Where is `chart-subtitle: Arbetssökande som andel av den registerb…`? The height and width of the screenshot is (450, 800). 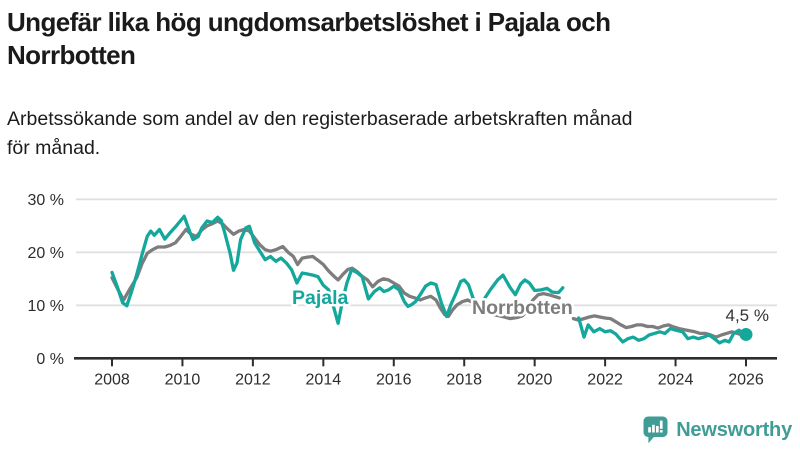 chart-subtitle: Arbetssökande som andel av den registerb… is located at coordinates (402, 134).